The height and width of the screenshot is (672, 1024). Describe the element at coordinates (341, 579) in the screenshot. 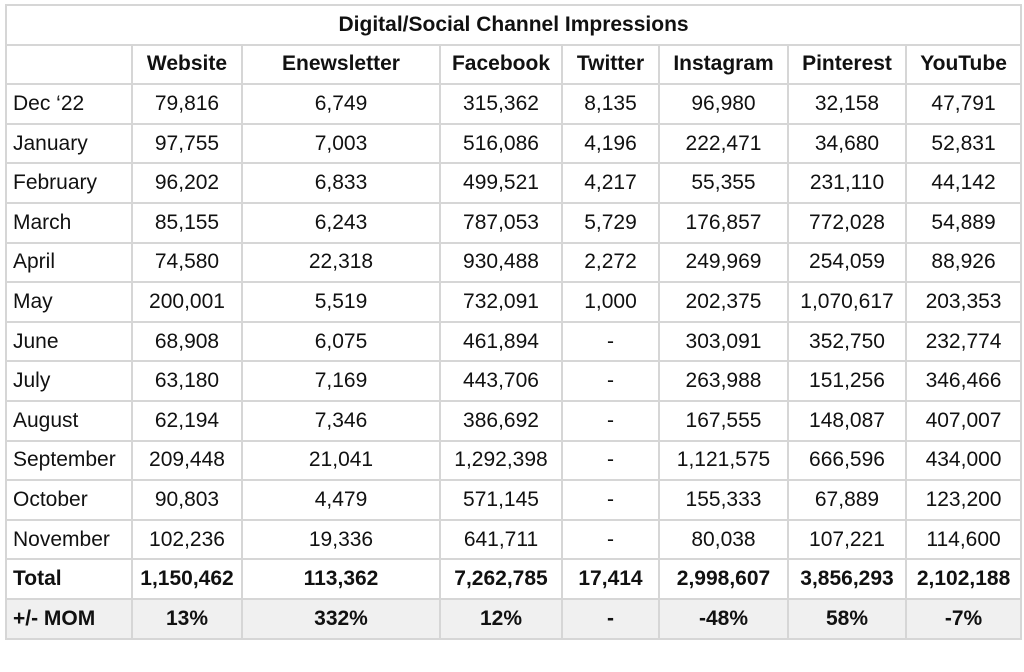

I see `table-cell: 113,362` at that location.